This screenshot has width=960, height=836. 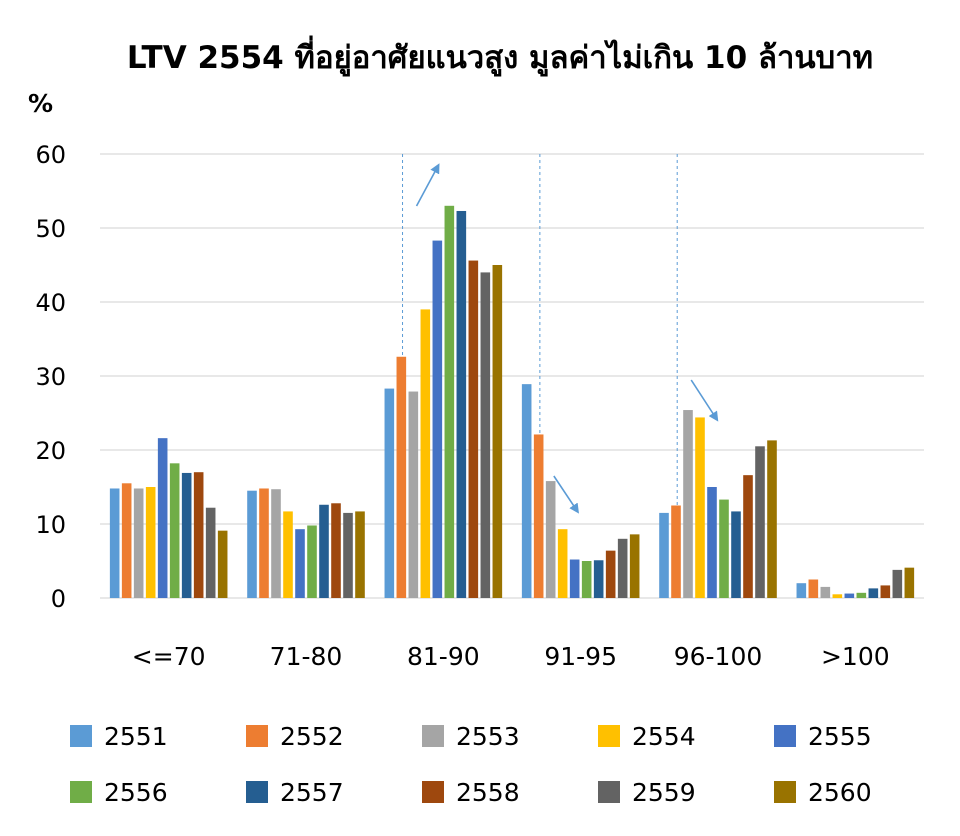 I want to click on bar-2560->100, so click(x=909, y=582).